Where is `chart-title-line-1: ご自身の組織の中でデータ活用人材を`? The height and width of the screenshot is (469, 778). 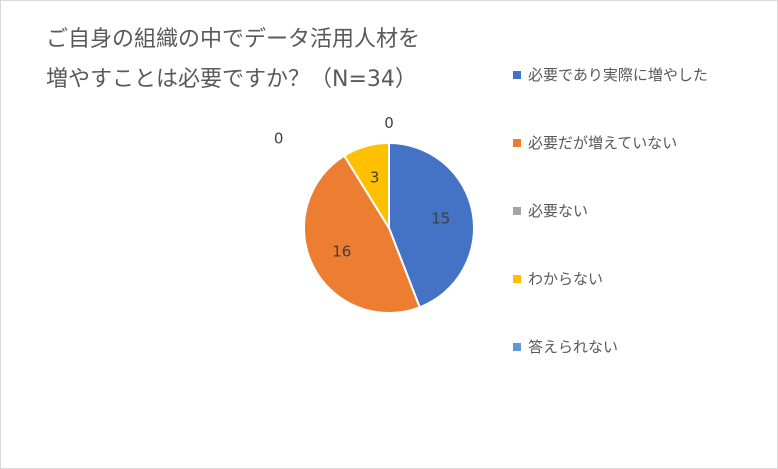 chart-title-line-1: ご自身の組織の中でデータ活用人材を is located at coordinates (233, 39).